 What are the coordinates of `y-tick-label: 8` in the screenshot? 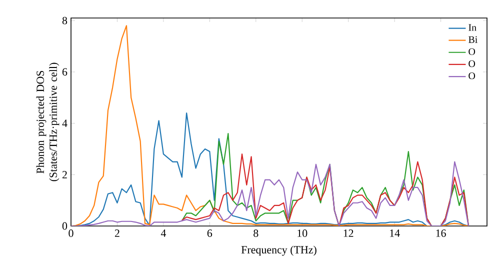 It's located at (65, 20).